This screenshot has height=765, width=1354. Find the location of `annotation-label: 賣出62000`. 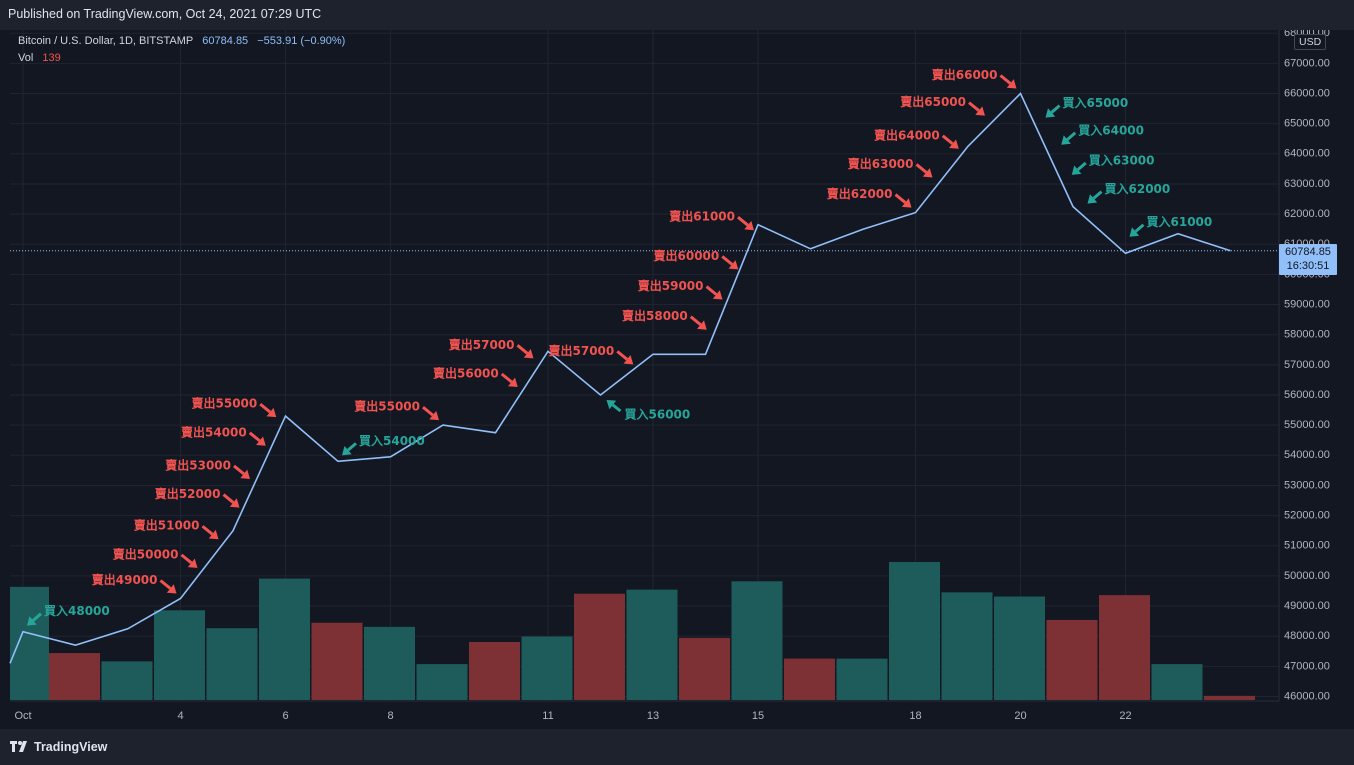

annotation-label: 賣出62000 is located at coordinates (859, 193).